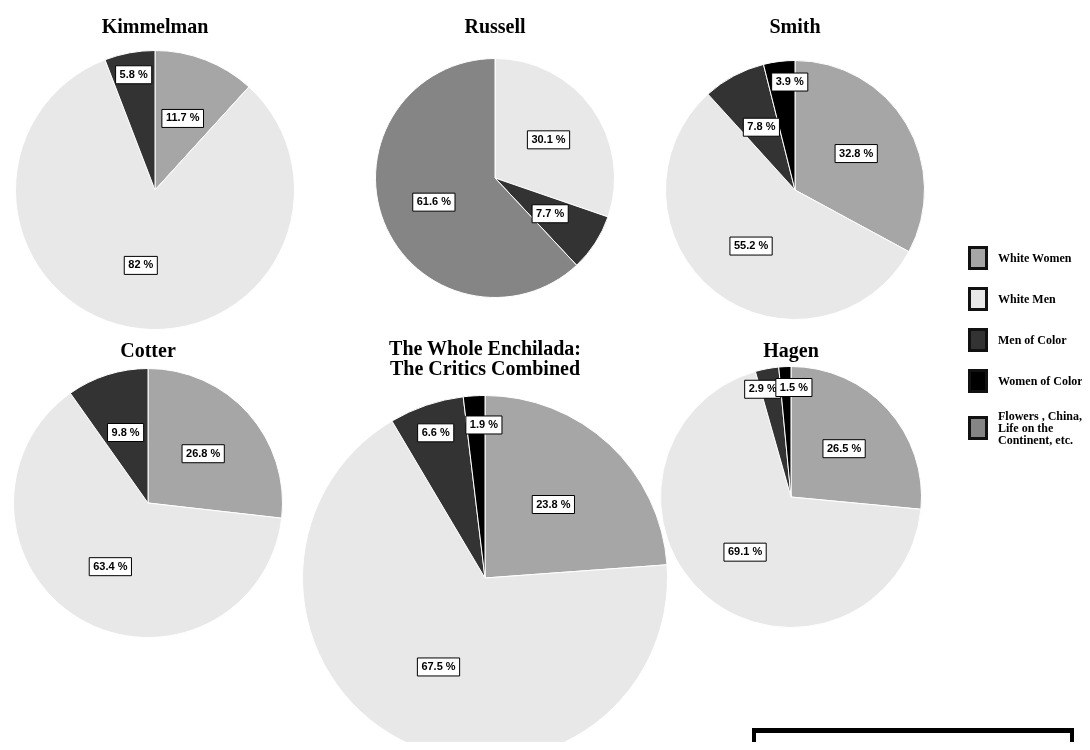 This screenshot has width=1090, height=750. I want to click on data-label: 26.5 %, so click(844, 447).